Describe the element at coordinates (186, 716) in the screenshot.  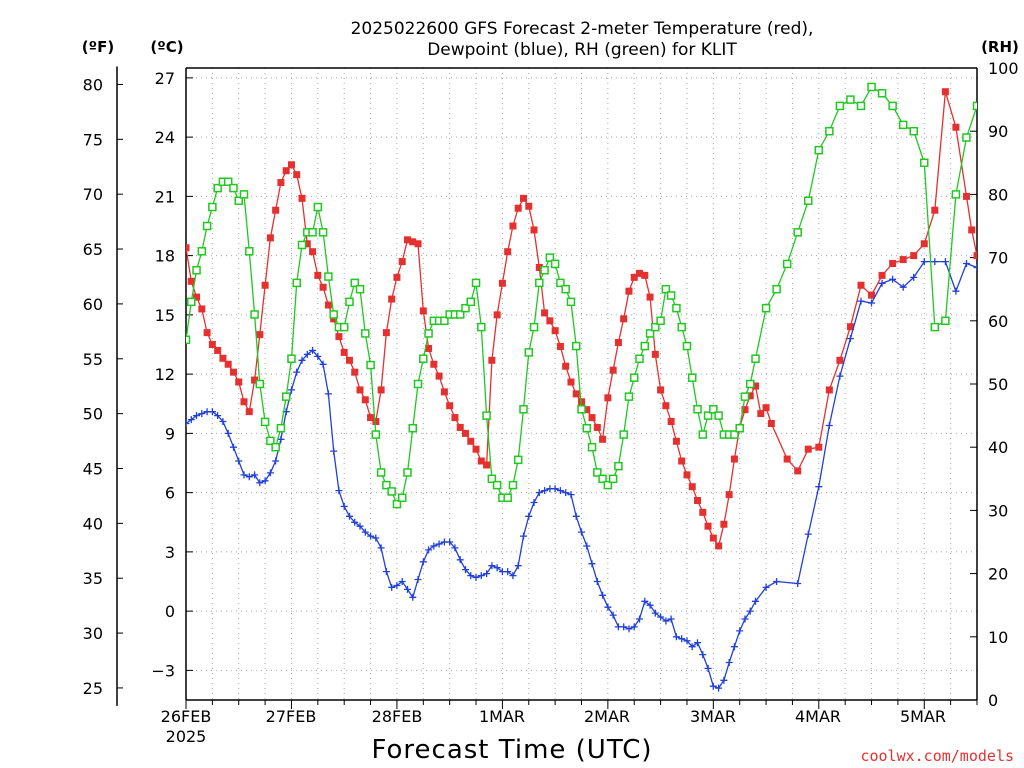
I see `x-tick-label-0: 26FEB` at that location.